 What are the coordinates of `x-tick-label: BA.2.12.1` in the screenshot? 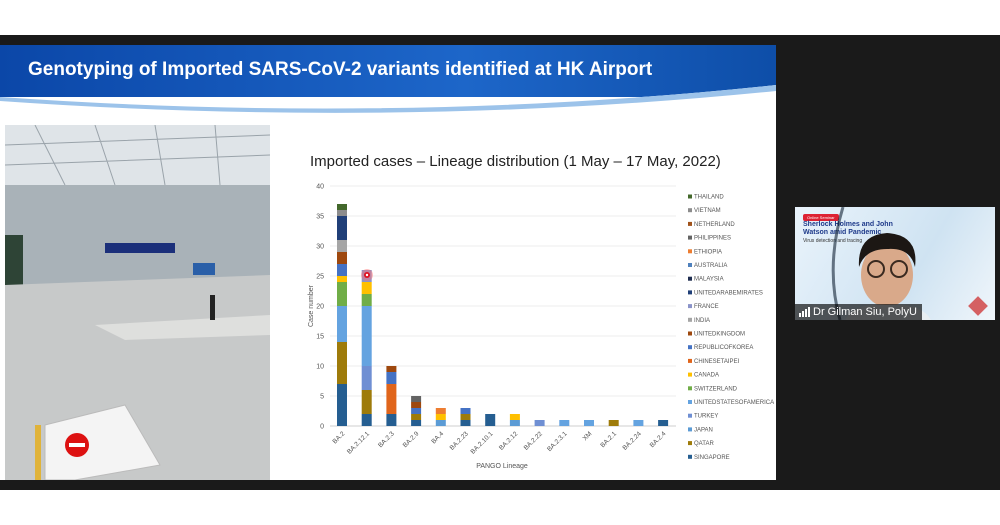 It's located at (358, 442).